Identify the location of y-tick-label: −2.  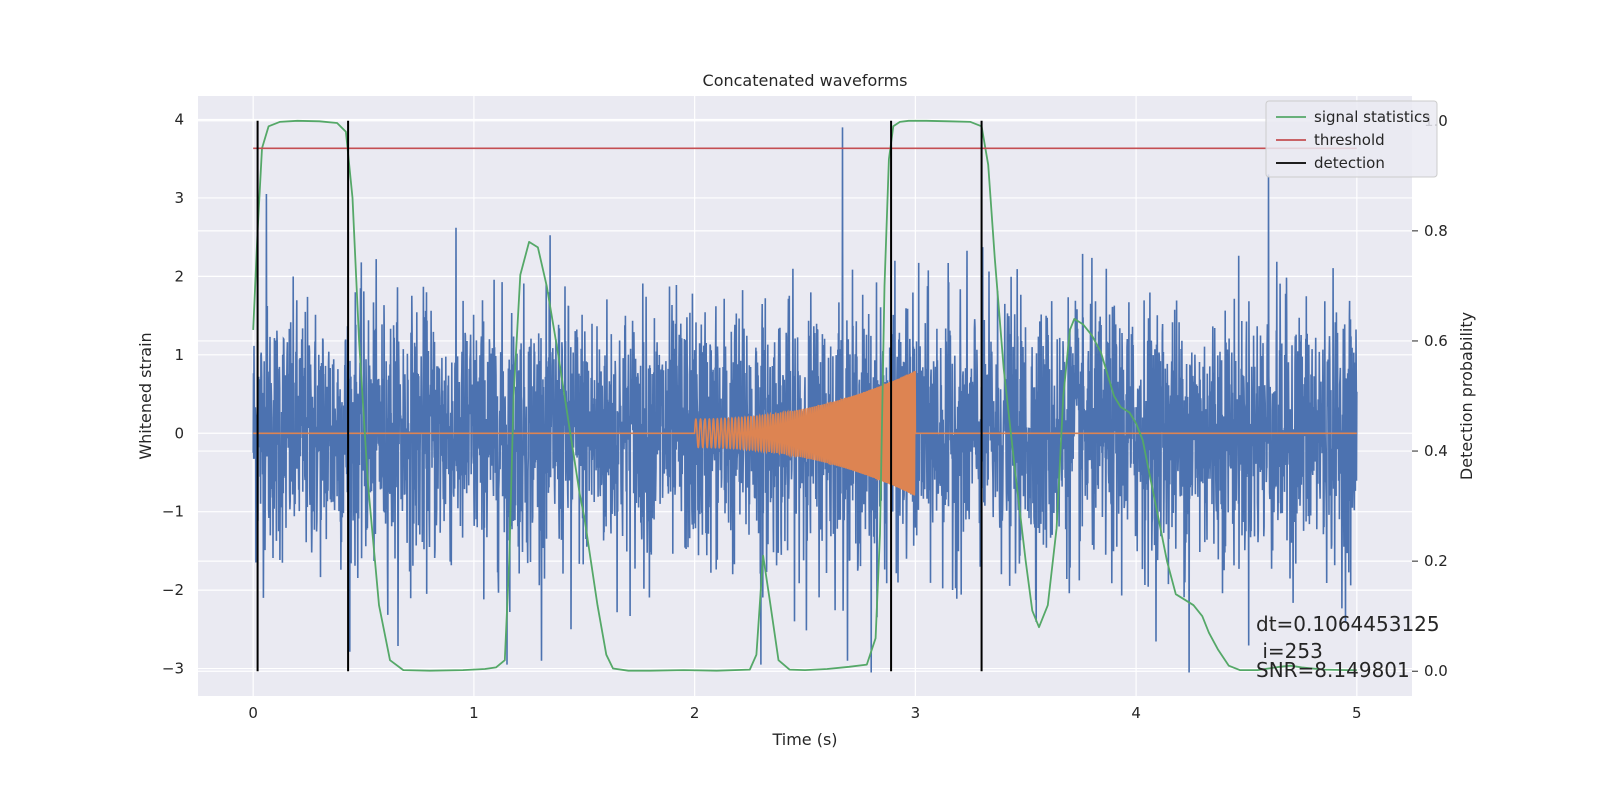
(173, 590).